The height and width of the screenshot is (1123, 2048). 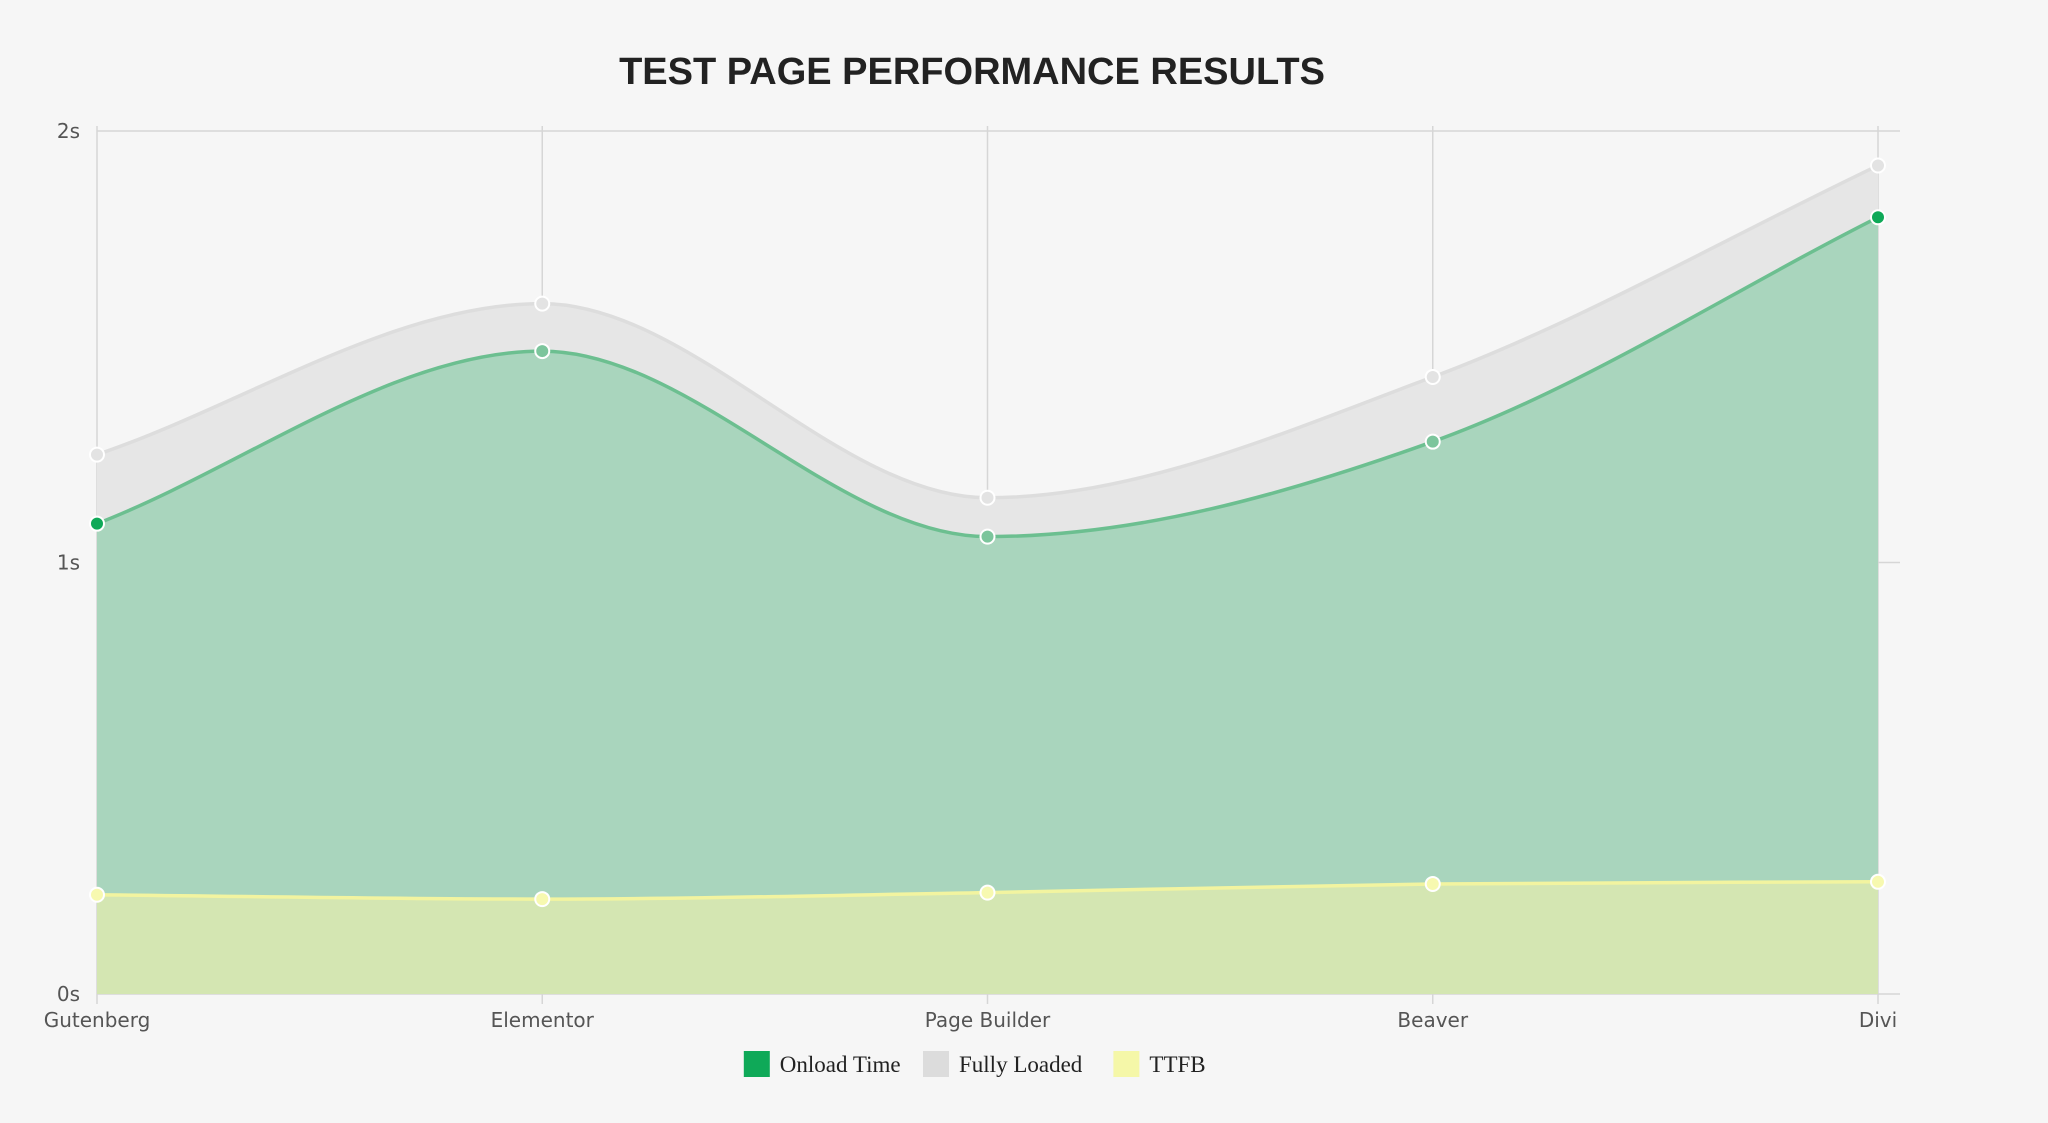 I want to click on x-tick-label: Elementor, so click(x=543, y=1020).